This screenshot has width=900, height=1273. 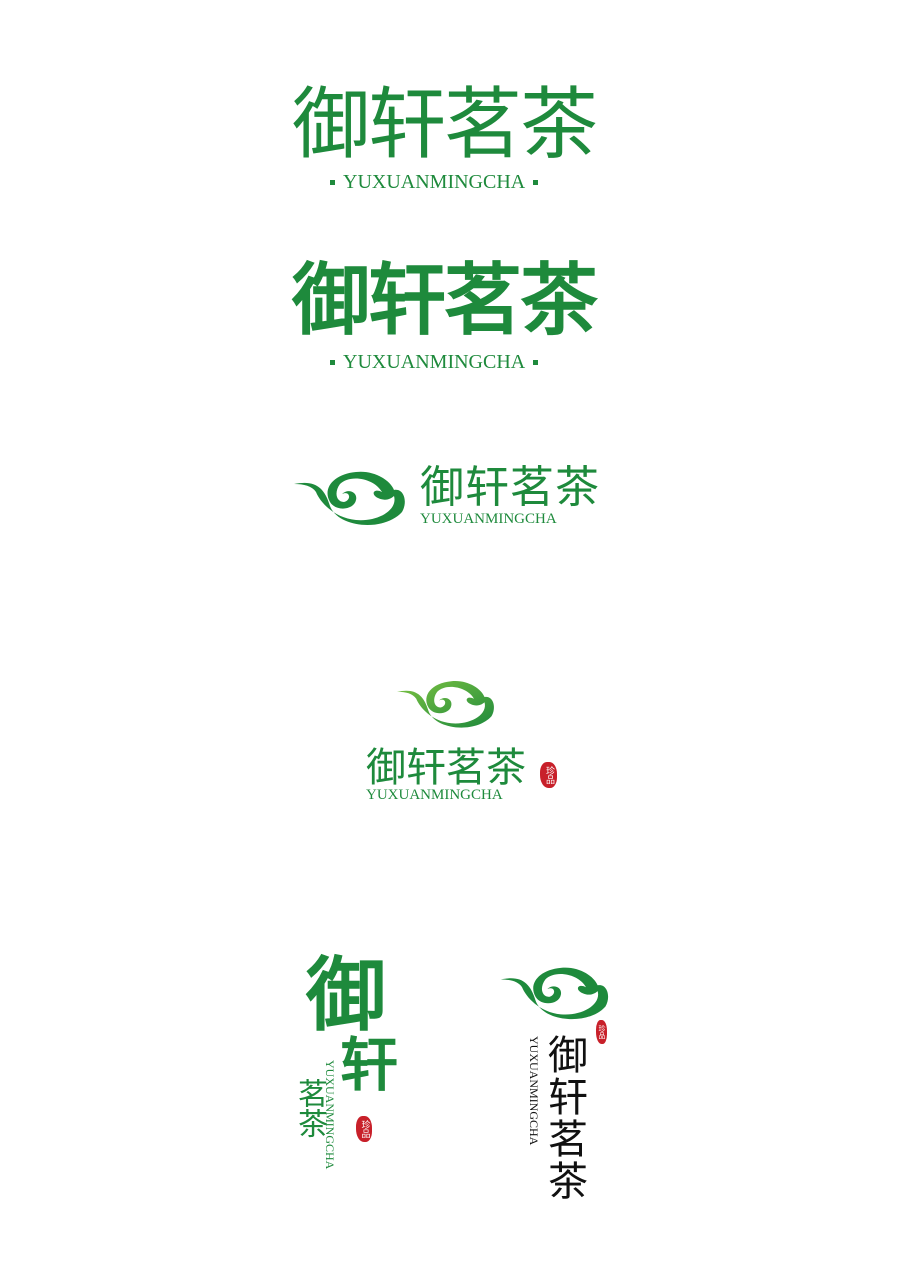 I want to click on logo2-pinyin: YUXUANMINGCHA, so click(x=434, y=362).